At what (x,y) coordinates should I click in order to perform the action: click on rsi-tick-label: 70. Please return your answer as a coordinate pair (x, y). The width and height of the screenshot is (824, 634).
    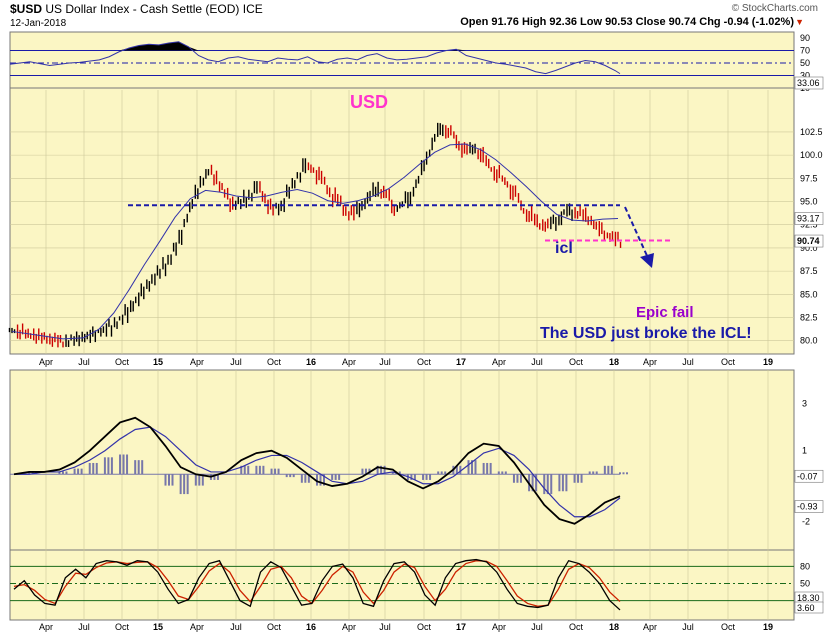
    Looking at the image, I should click on (805, 51).